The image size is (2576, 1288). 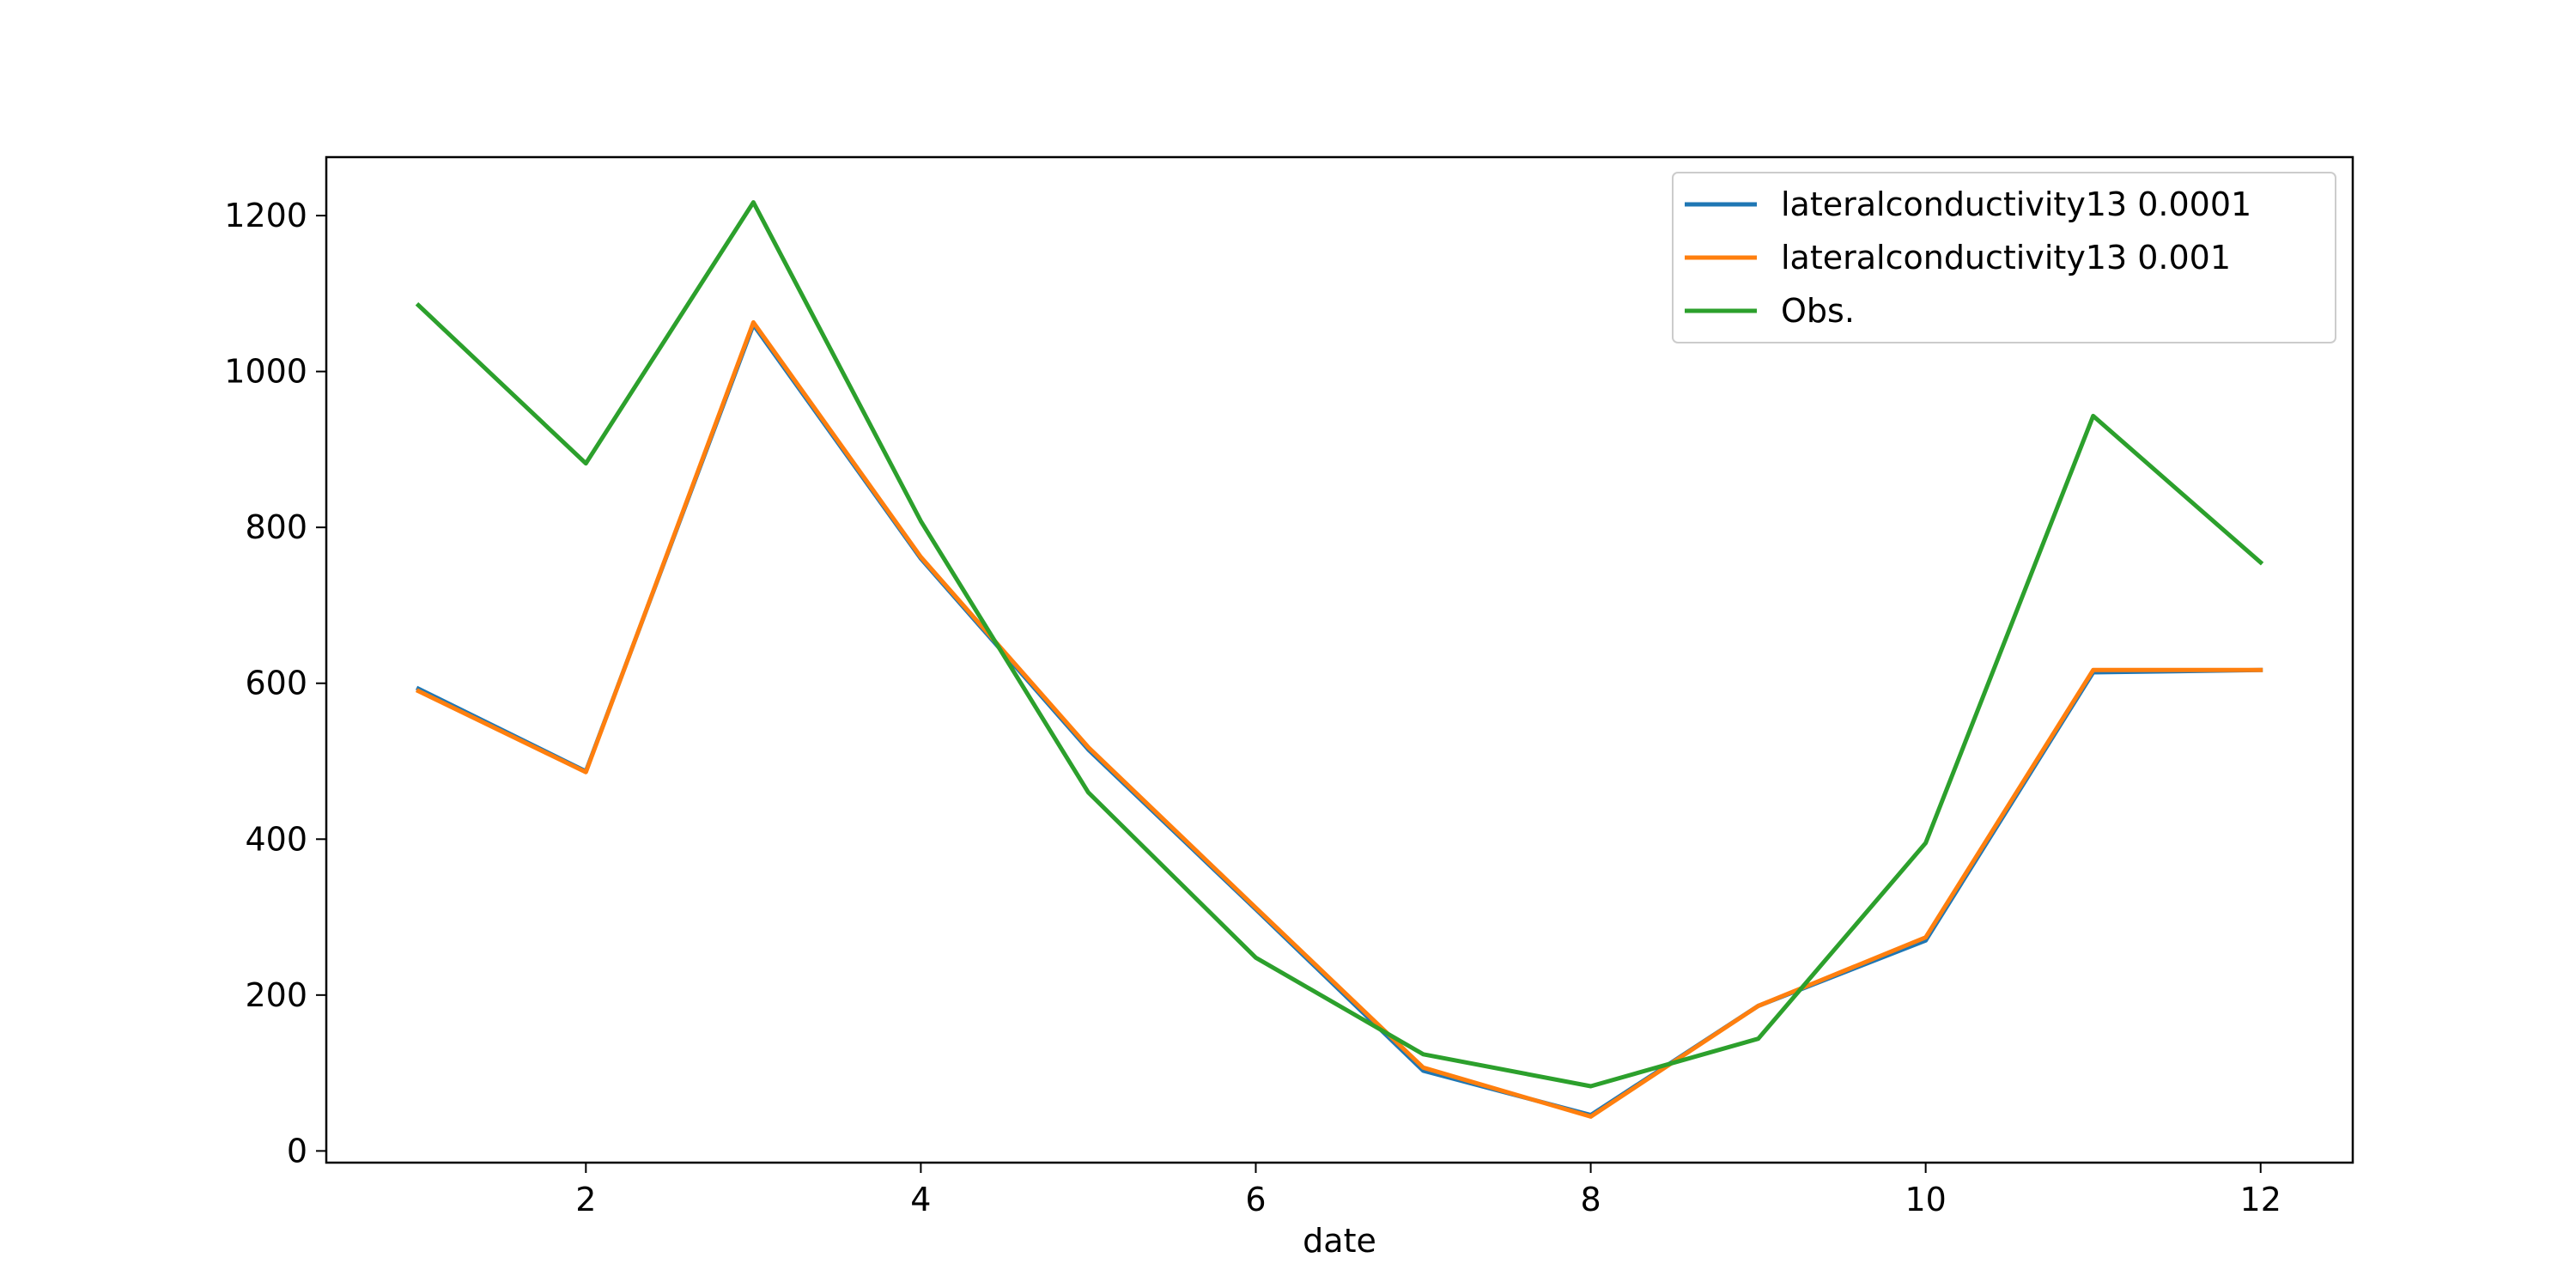 What do you see at coordinates (585, 1199) in the screenshot?
I see `x-tick-label: 2` at bounding box center [585, 1199].